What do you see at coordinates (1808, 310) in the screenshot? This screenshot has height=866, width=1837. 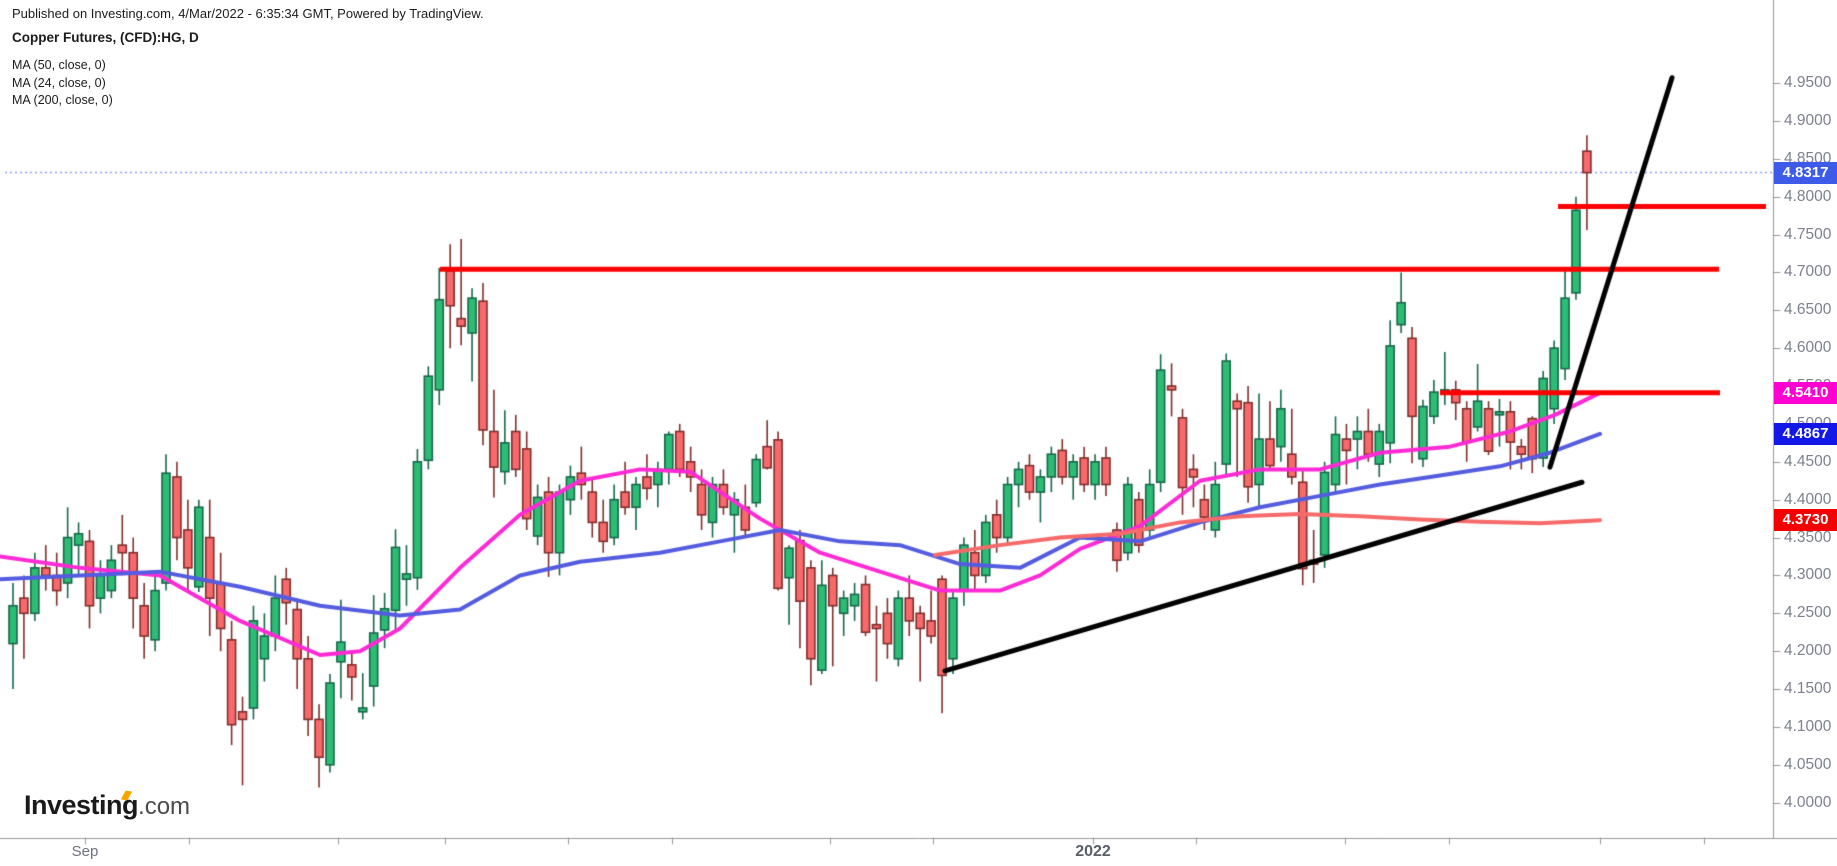 I see `y-axis-tick-label: 4.6500` at bounding box center [1808, 310].